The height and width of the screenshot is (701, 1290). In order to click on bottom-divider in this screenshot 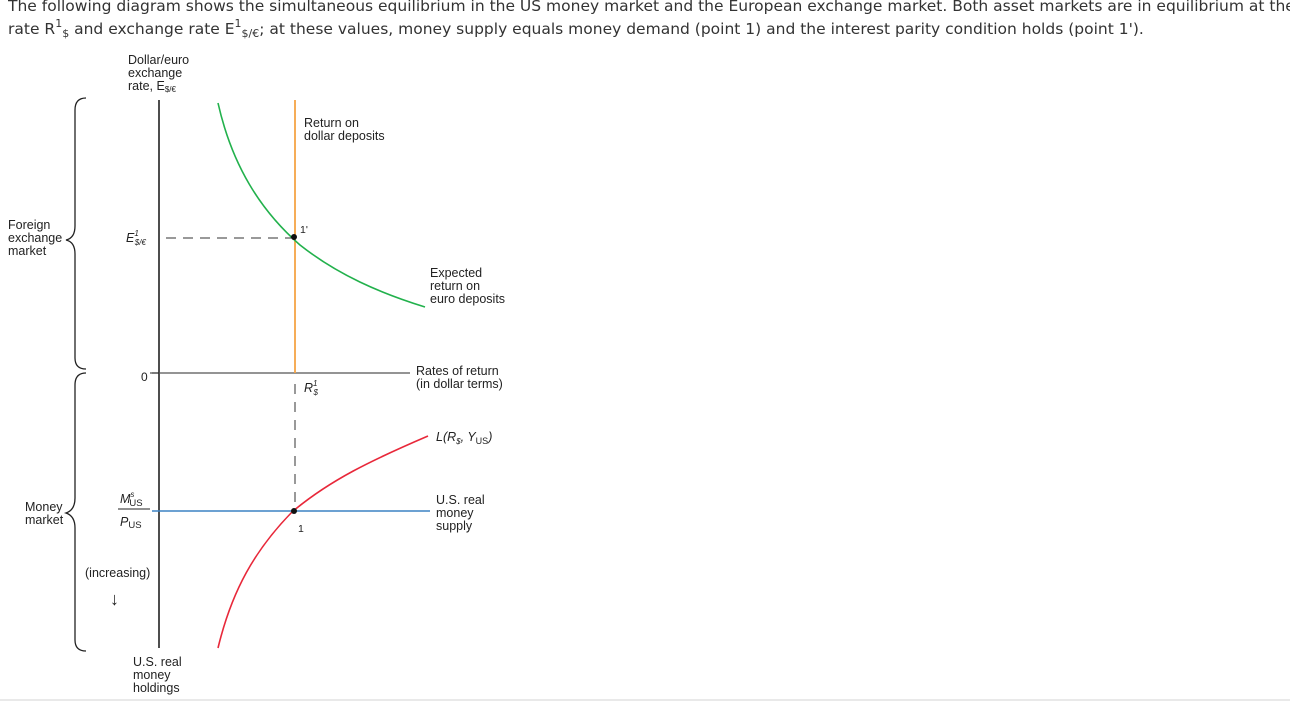, I will do `click(645, 700)`.